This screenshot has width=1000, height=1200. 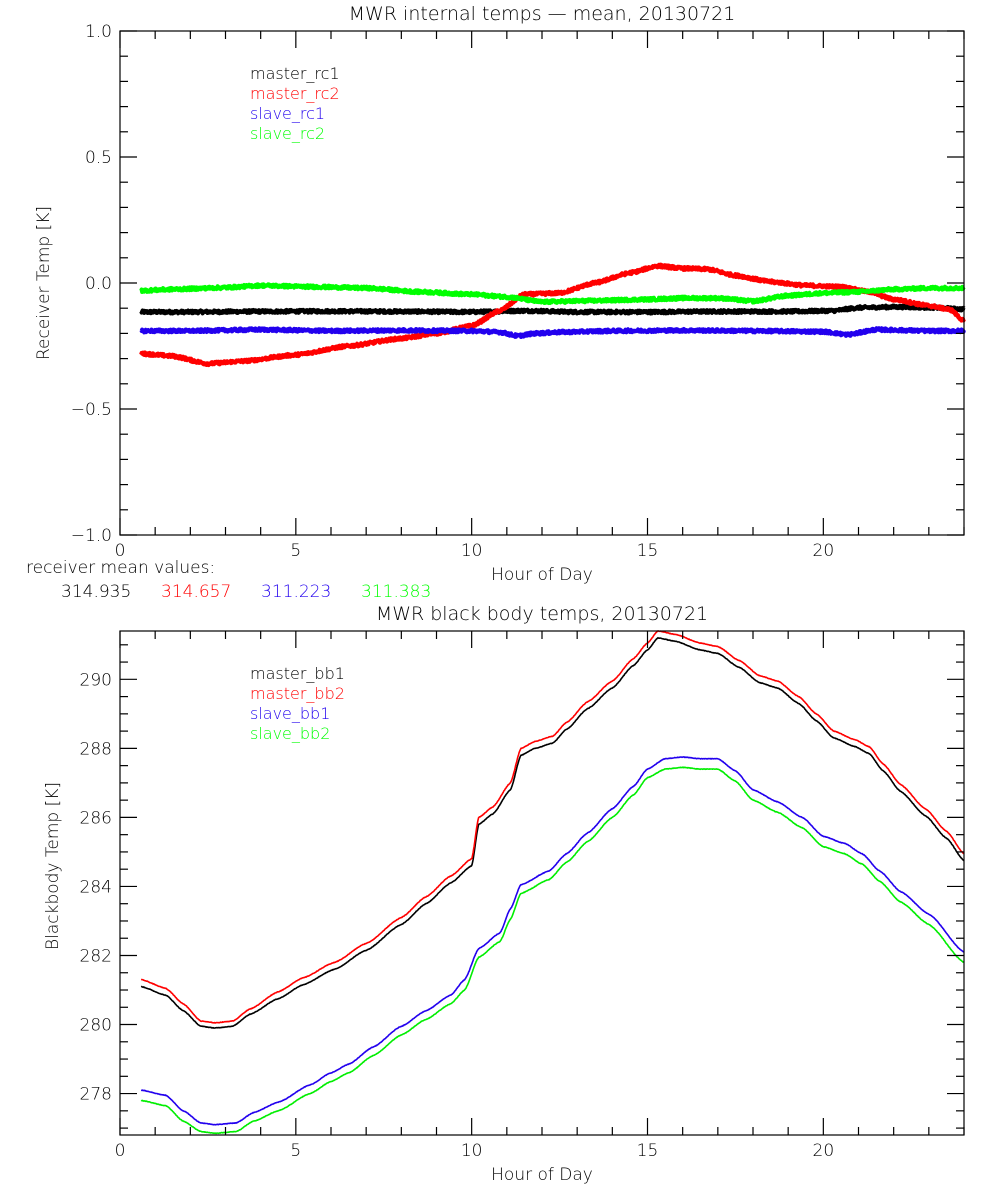 I want to click on receiver-series-master-rc2, so click(x=552, y=315).